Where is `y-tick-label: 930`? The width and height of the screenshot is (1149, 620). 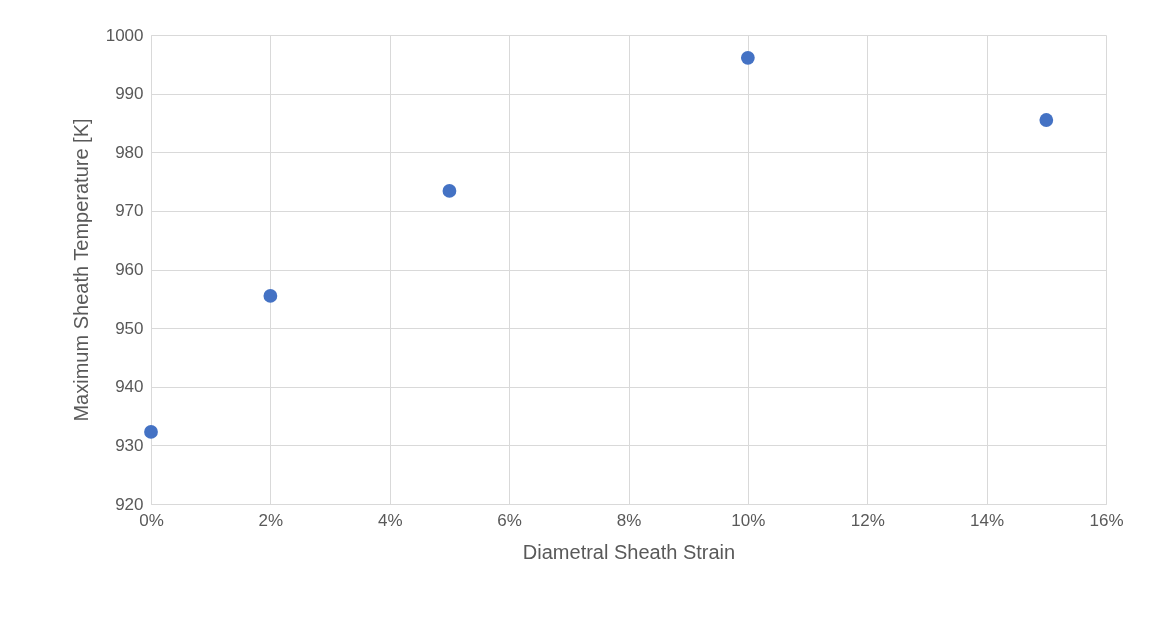
y-tick-label: 930 is located at coordinates (129, 445).